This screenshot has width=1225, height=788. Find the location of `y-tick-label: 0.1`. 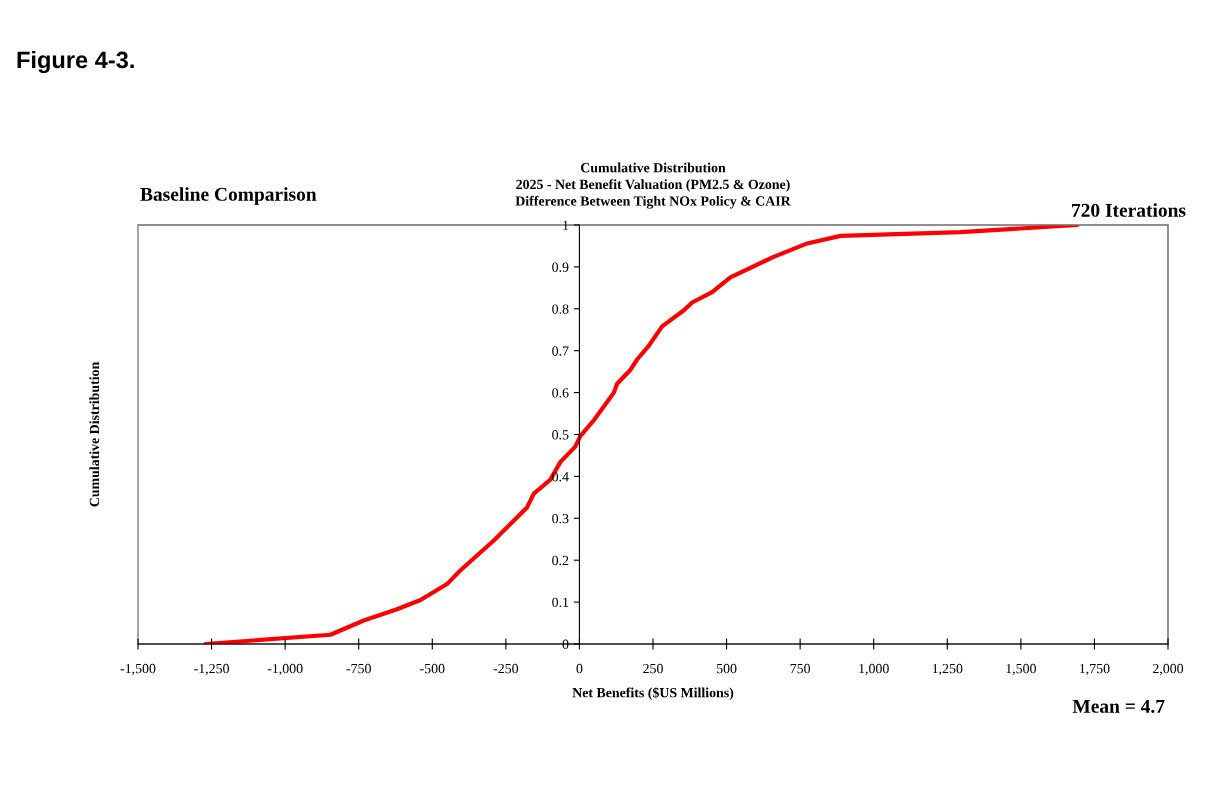

y-tick-label: 0.1 is located at coordinates (560, 602).